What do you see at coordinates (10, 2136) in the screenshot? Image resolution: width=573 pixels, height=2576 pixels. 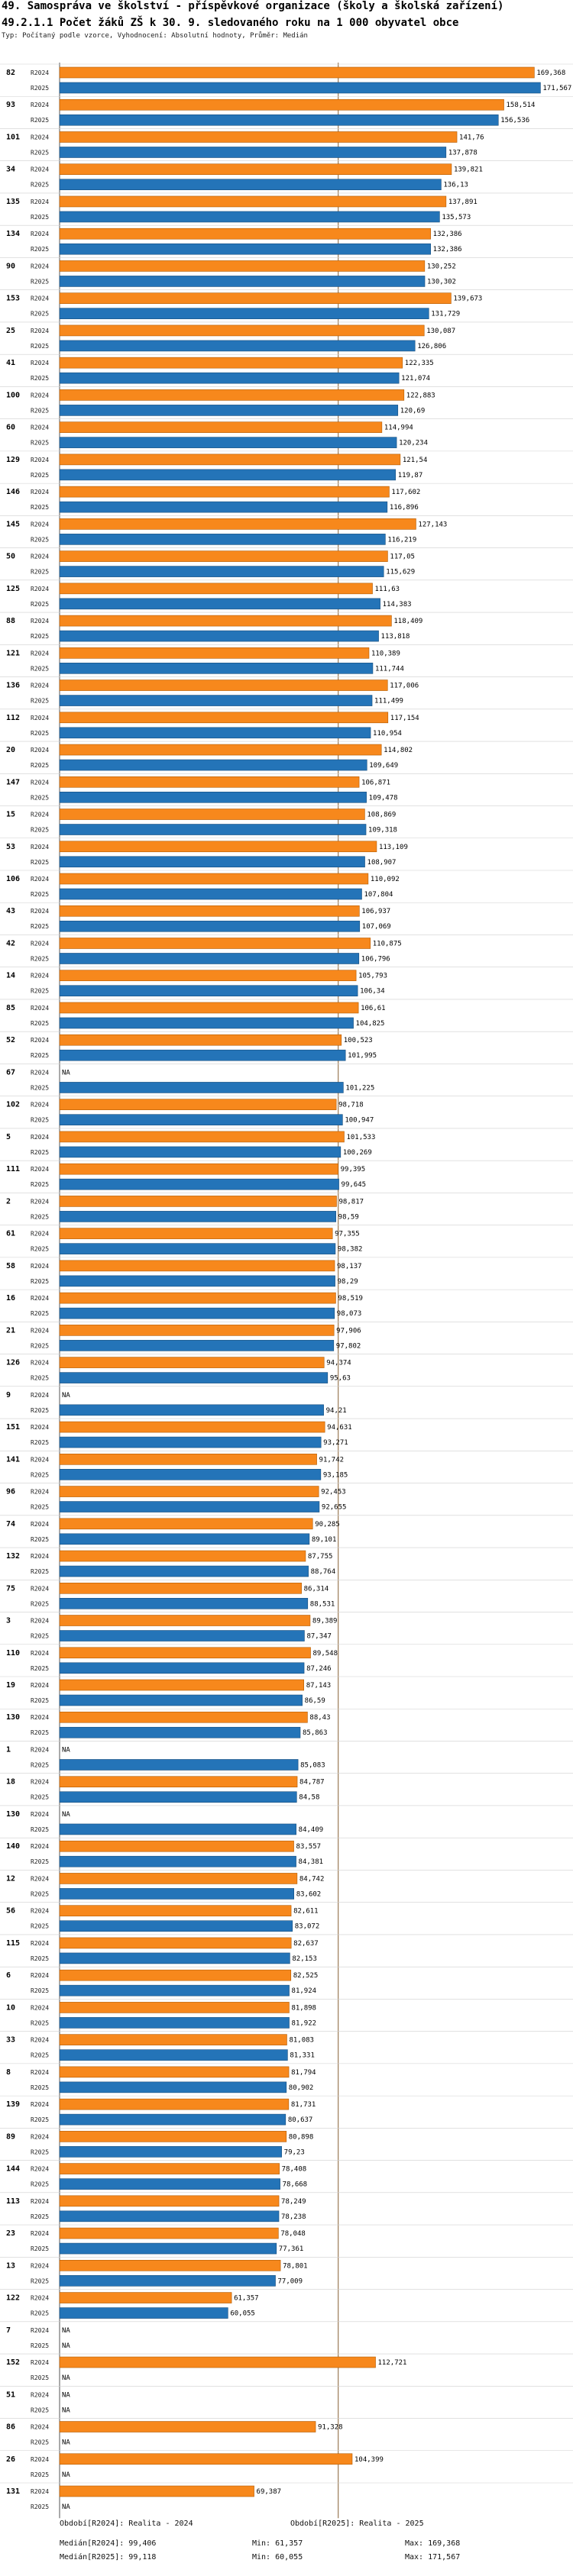 I see `group-id-label: 89` at bounding box center [10, 2136].